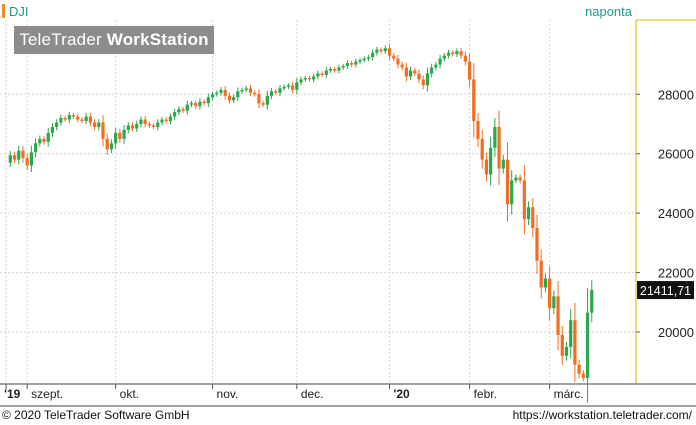  I want to click on source-url-text: https://workstation.teletrader.com/, so click(602, 415).